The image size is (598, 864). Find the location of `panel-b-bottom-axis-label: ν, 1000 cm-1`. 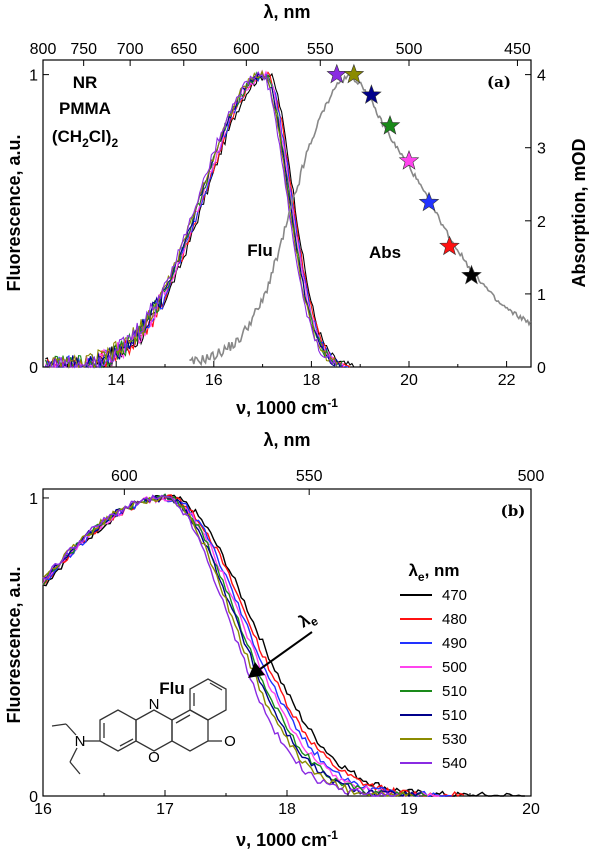

panel-b-bottom-axis-label: ν, 1000 cm-1 is located at coordinates (287, 839).